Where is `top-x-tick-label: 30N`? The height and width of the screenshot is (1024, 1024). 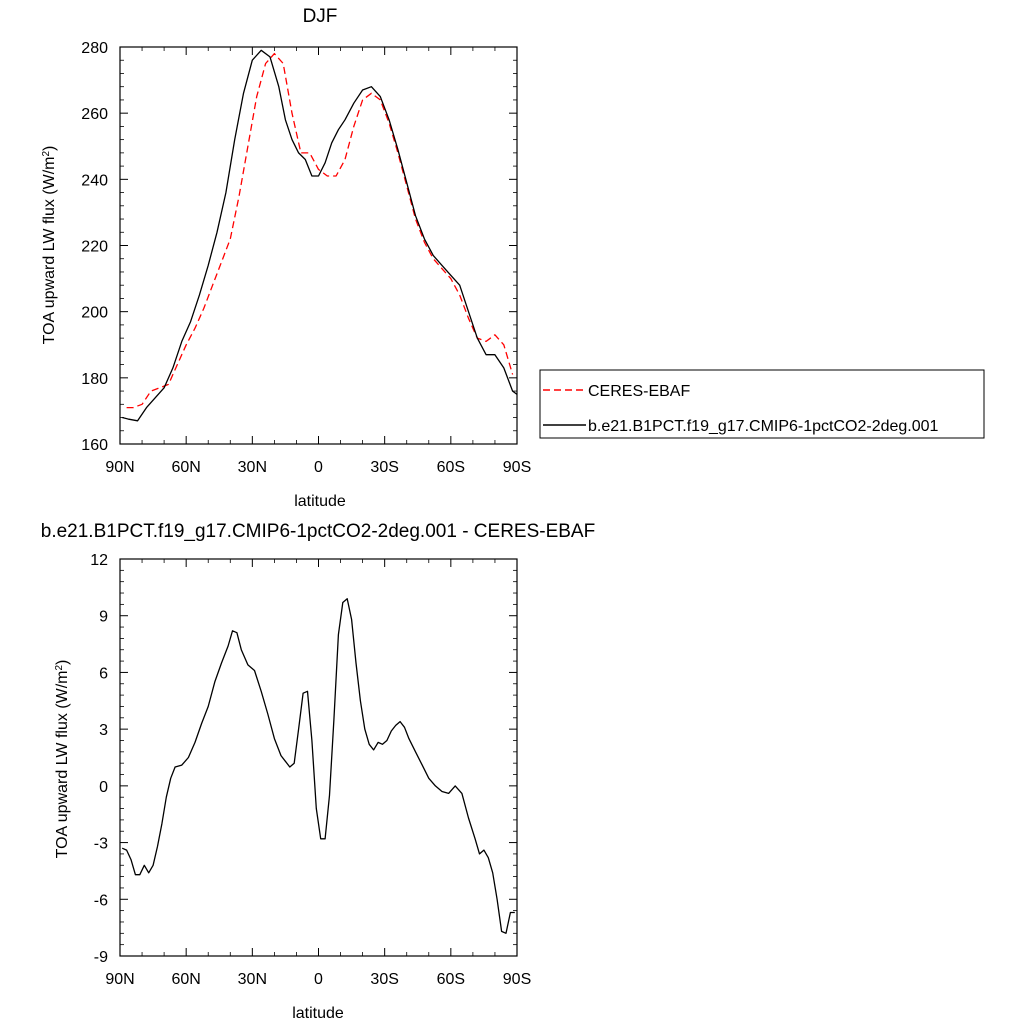
top-x-tick-label: 30N is located at coordinates (252, 467).